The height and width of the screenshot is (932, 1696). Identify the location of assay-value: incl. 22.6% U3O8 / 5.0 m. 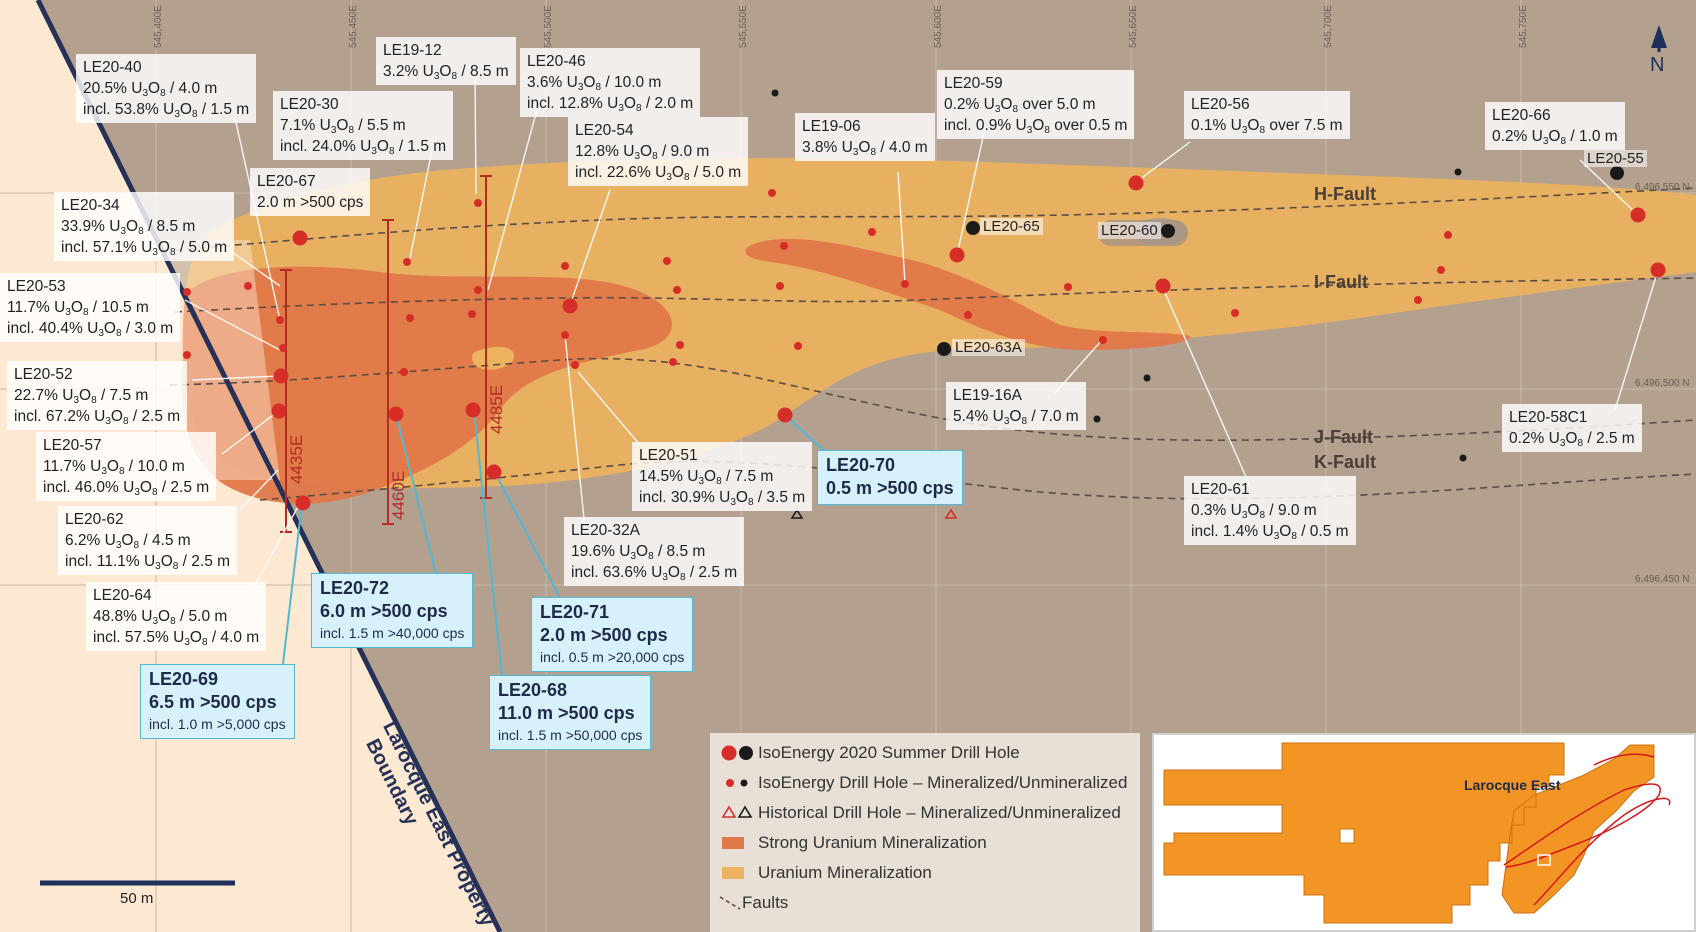
(658, 173).